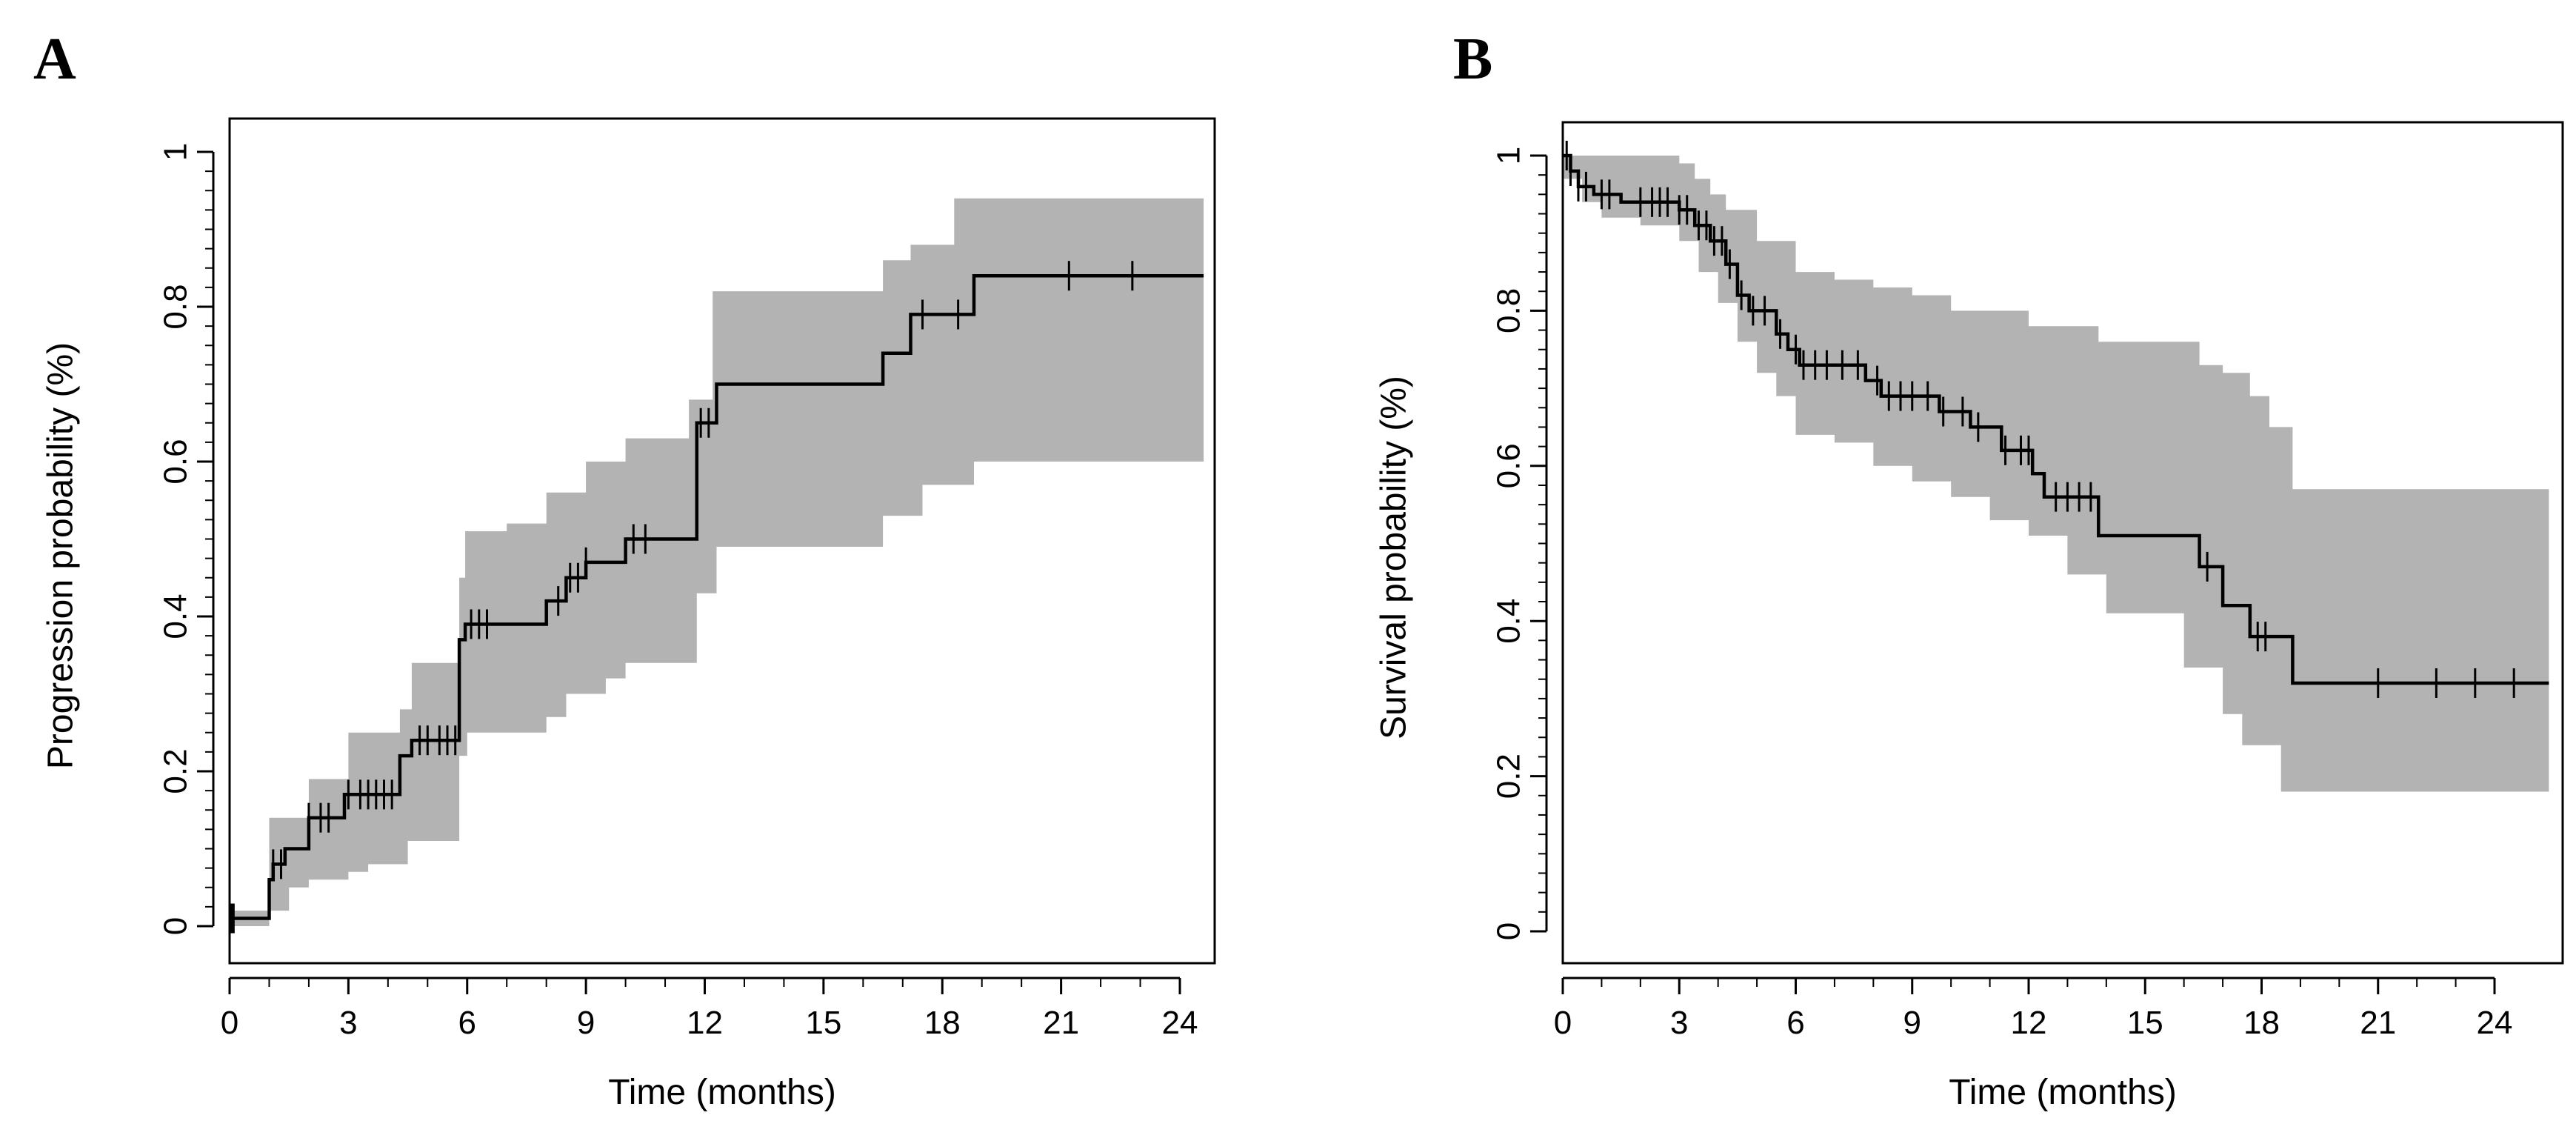 This screenshot has height=1141, width=2576. What do you see at coordinates (55, 60) in the screenshot?
I see `panel-a-label: A` at bounding box center [55, 60].